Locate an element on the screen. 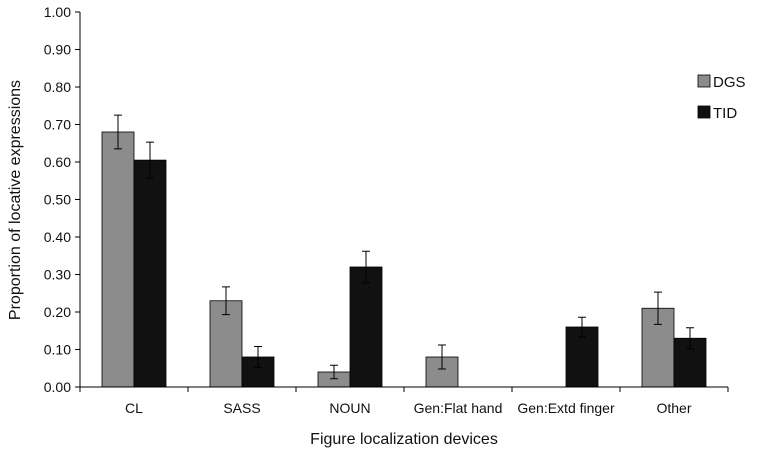 The image size is (765, 454). y-tick-label: 0.20 is located at coordinates (57, 312).